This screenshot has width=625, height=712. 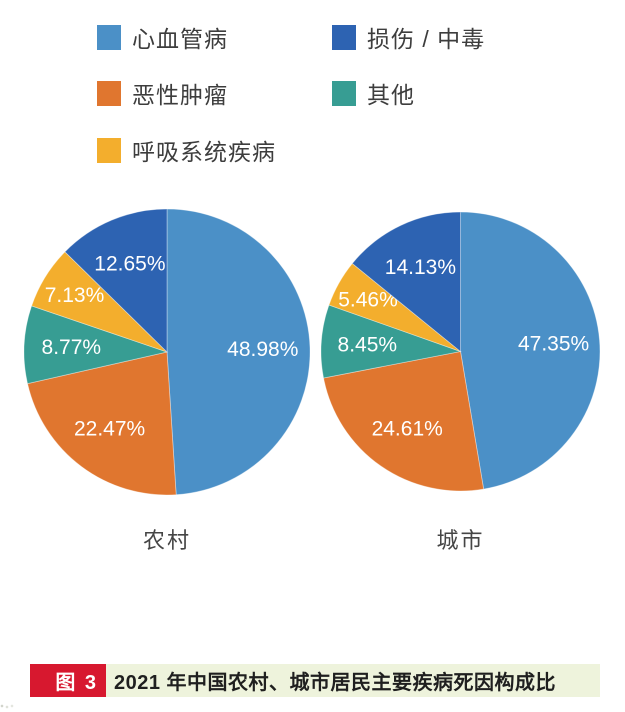 What do you see at coordinates (180, 95) in the screenshot?
I see `legend-label: 恶性肿瘤` at bounding box center [180, 95].